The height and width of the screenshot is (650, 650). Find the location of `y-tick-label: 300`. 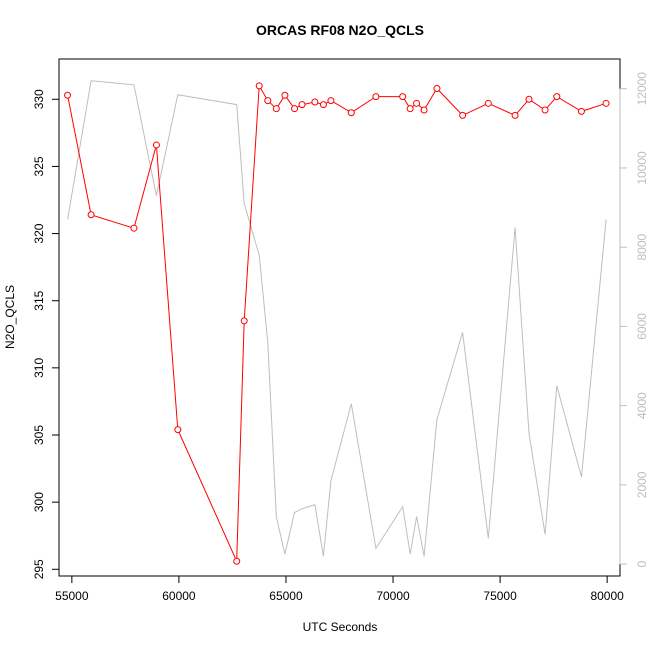

y-tick-label: 300 is located at coordinates (39, 502).